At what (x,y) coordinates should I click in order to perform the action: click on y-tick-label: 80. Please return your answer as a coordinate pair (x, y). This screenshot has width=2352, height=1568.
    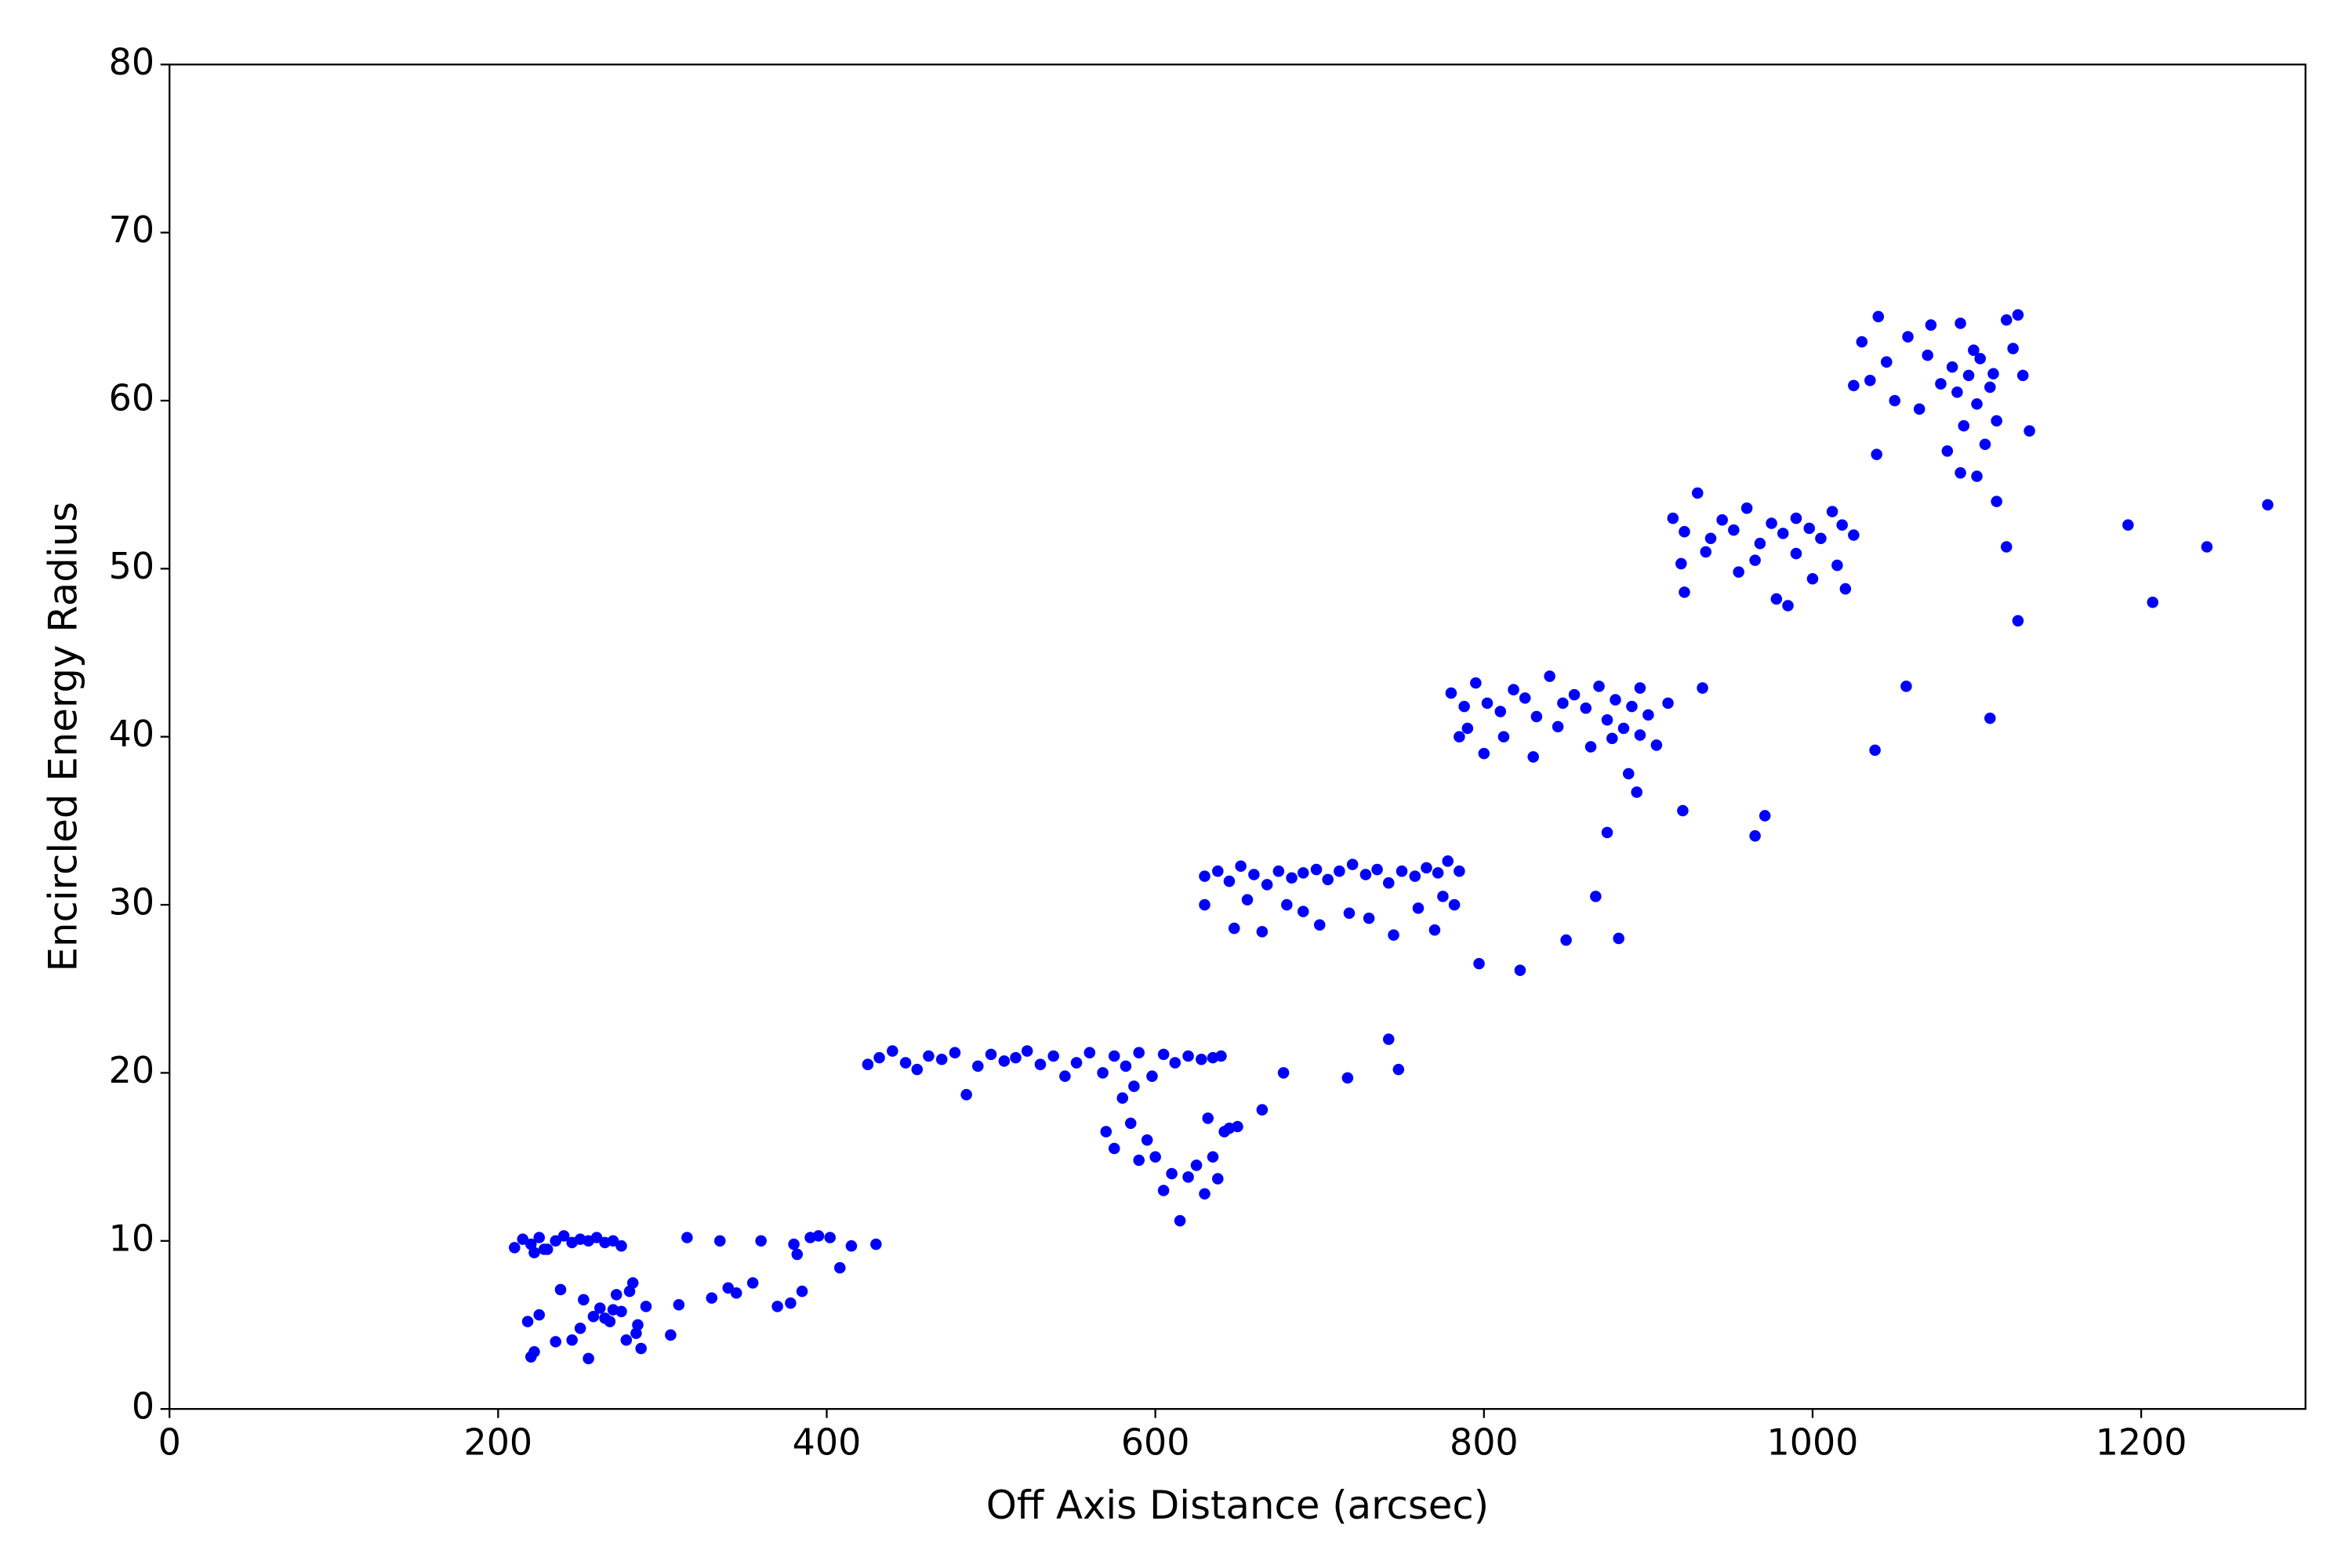
    Looking at the image, I should click on (131, 62).